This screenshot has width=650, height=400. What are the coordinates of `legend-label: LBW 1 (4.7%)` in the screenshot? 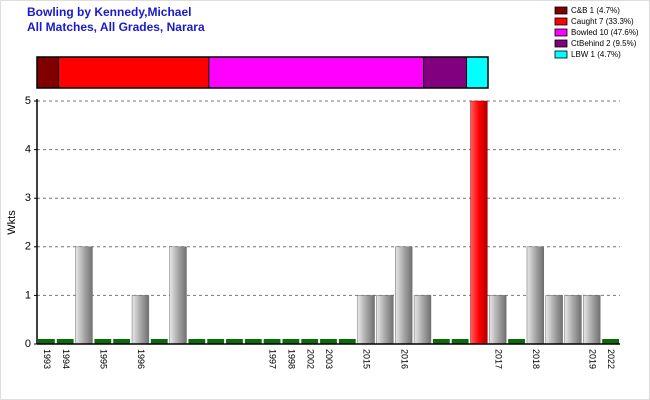 It's located at (596, 54).